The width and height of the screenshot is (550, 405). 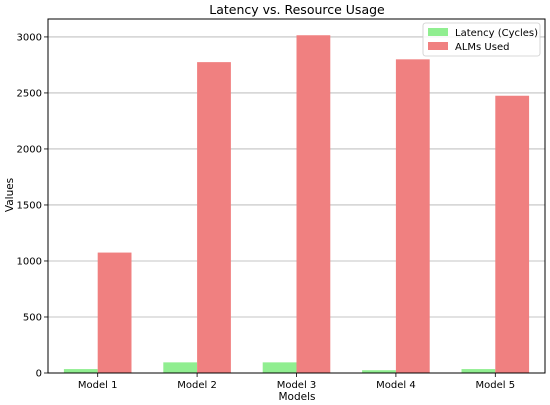 What do you see at coordinates (396, 385) in the screenshot?
I see `x-tick-label: Model 4` at bounding box center [396, 385].